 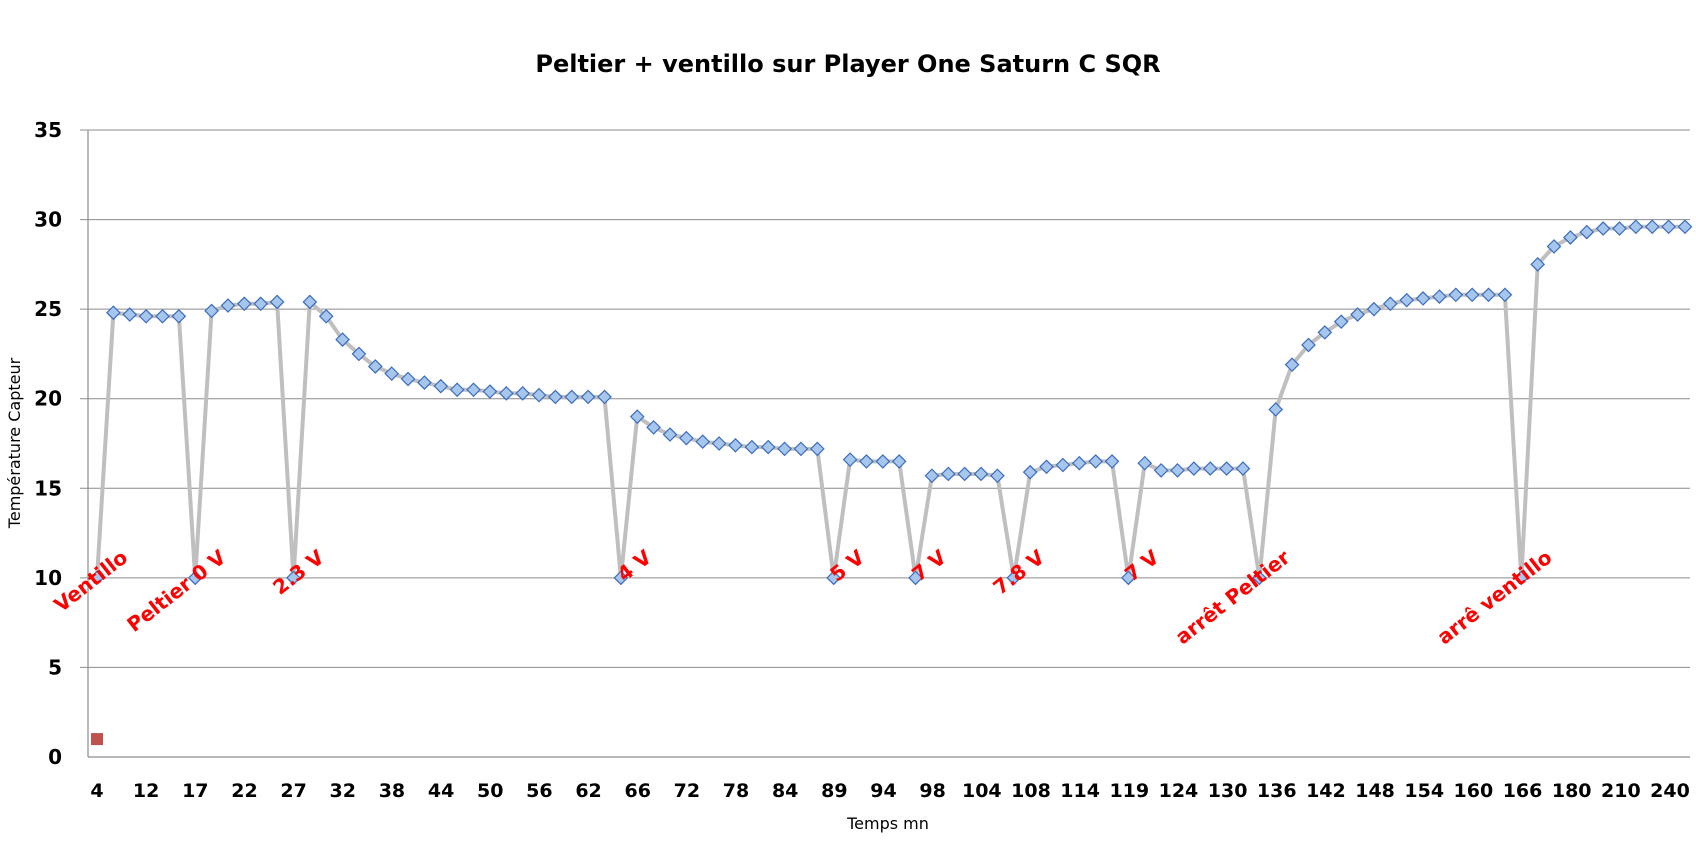 I want to click on y-tick-label: 10, so click(x=48, y=578).